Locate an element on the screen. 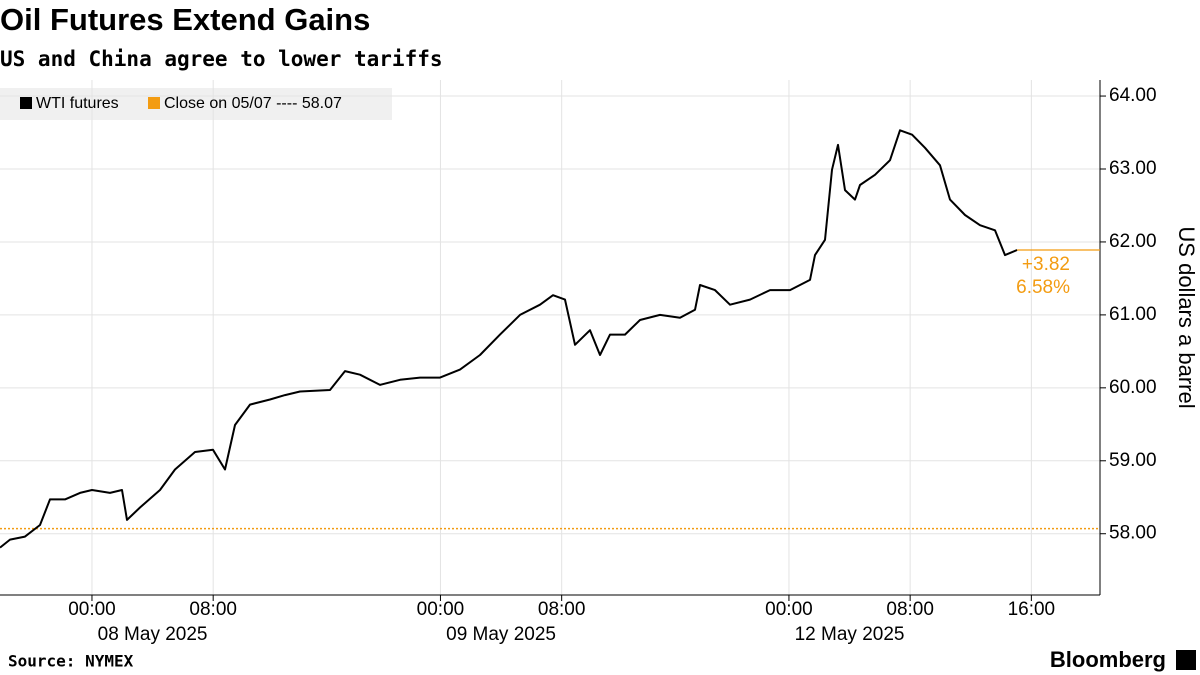  y-tick-label: 61.00 is located at coordinates (1133, 314).